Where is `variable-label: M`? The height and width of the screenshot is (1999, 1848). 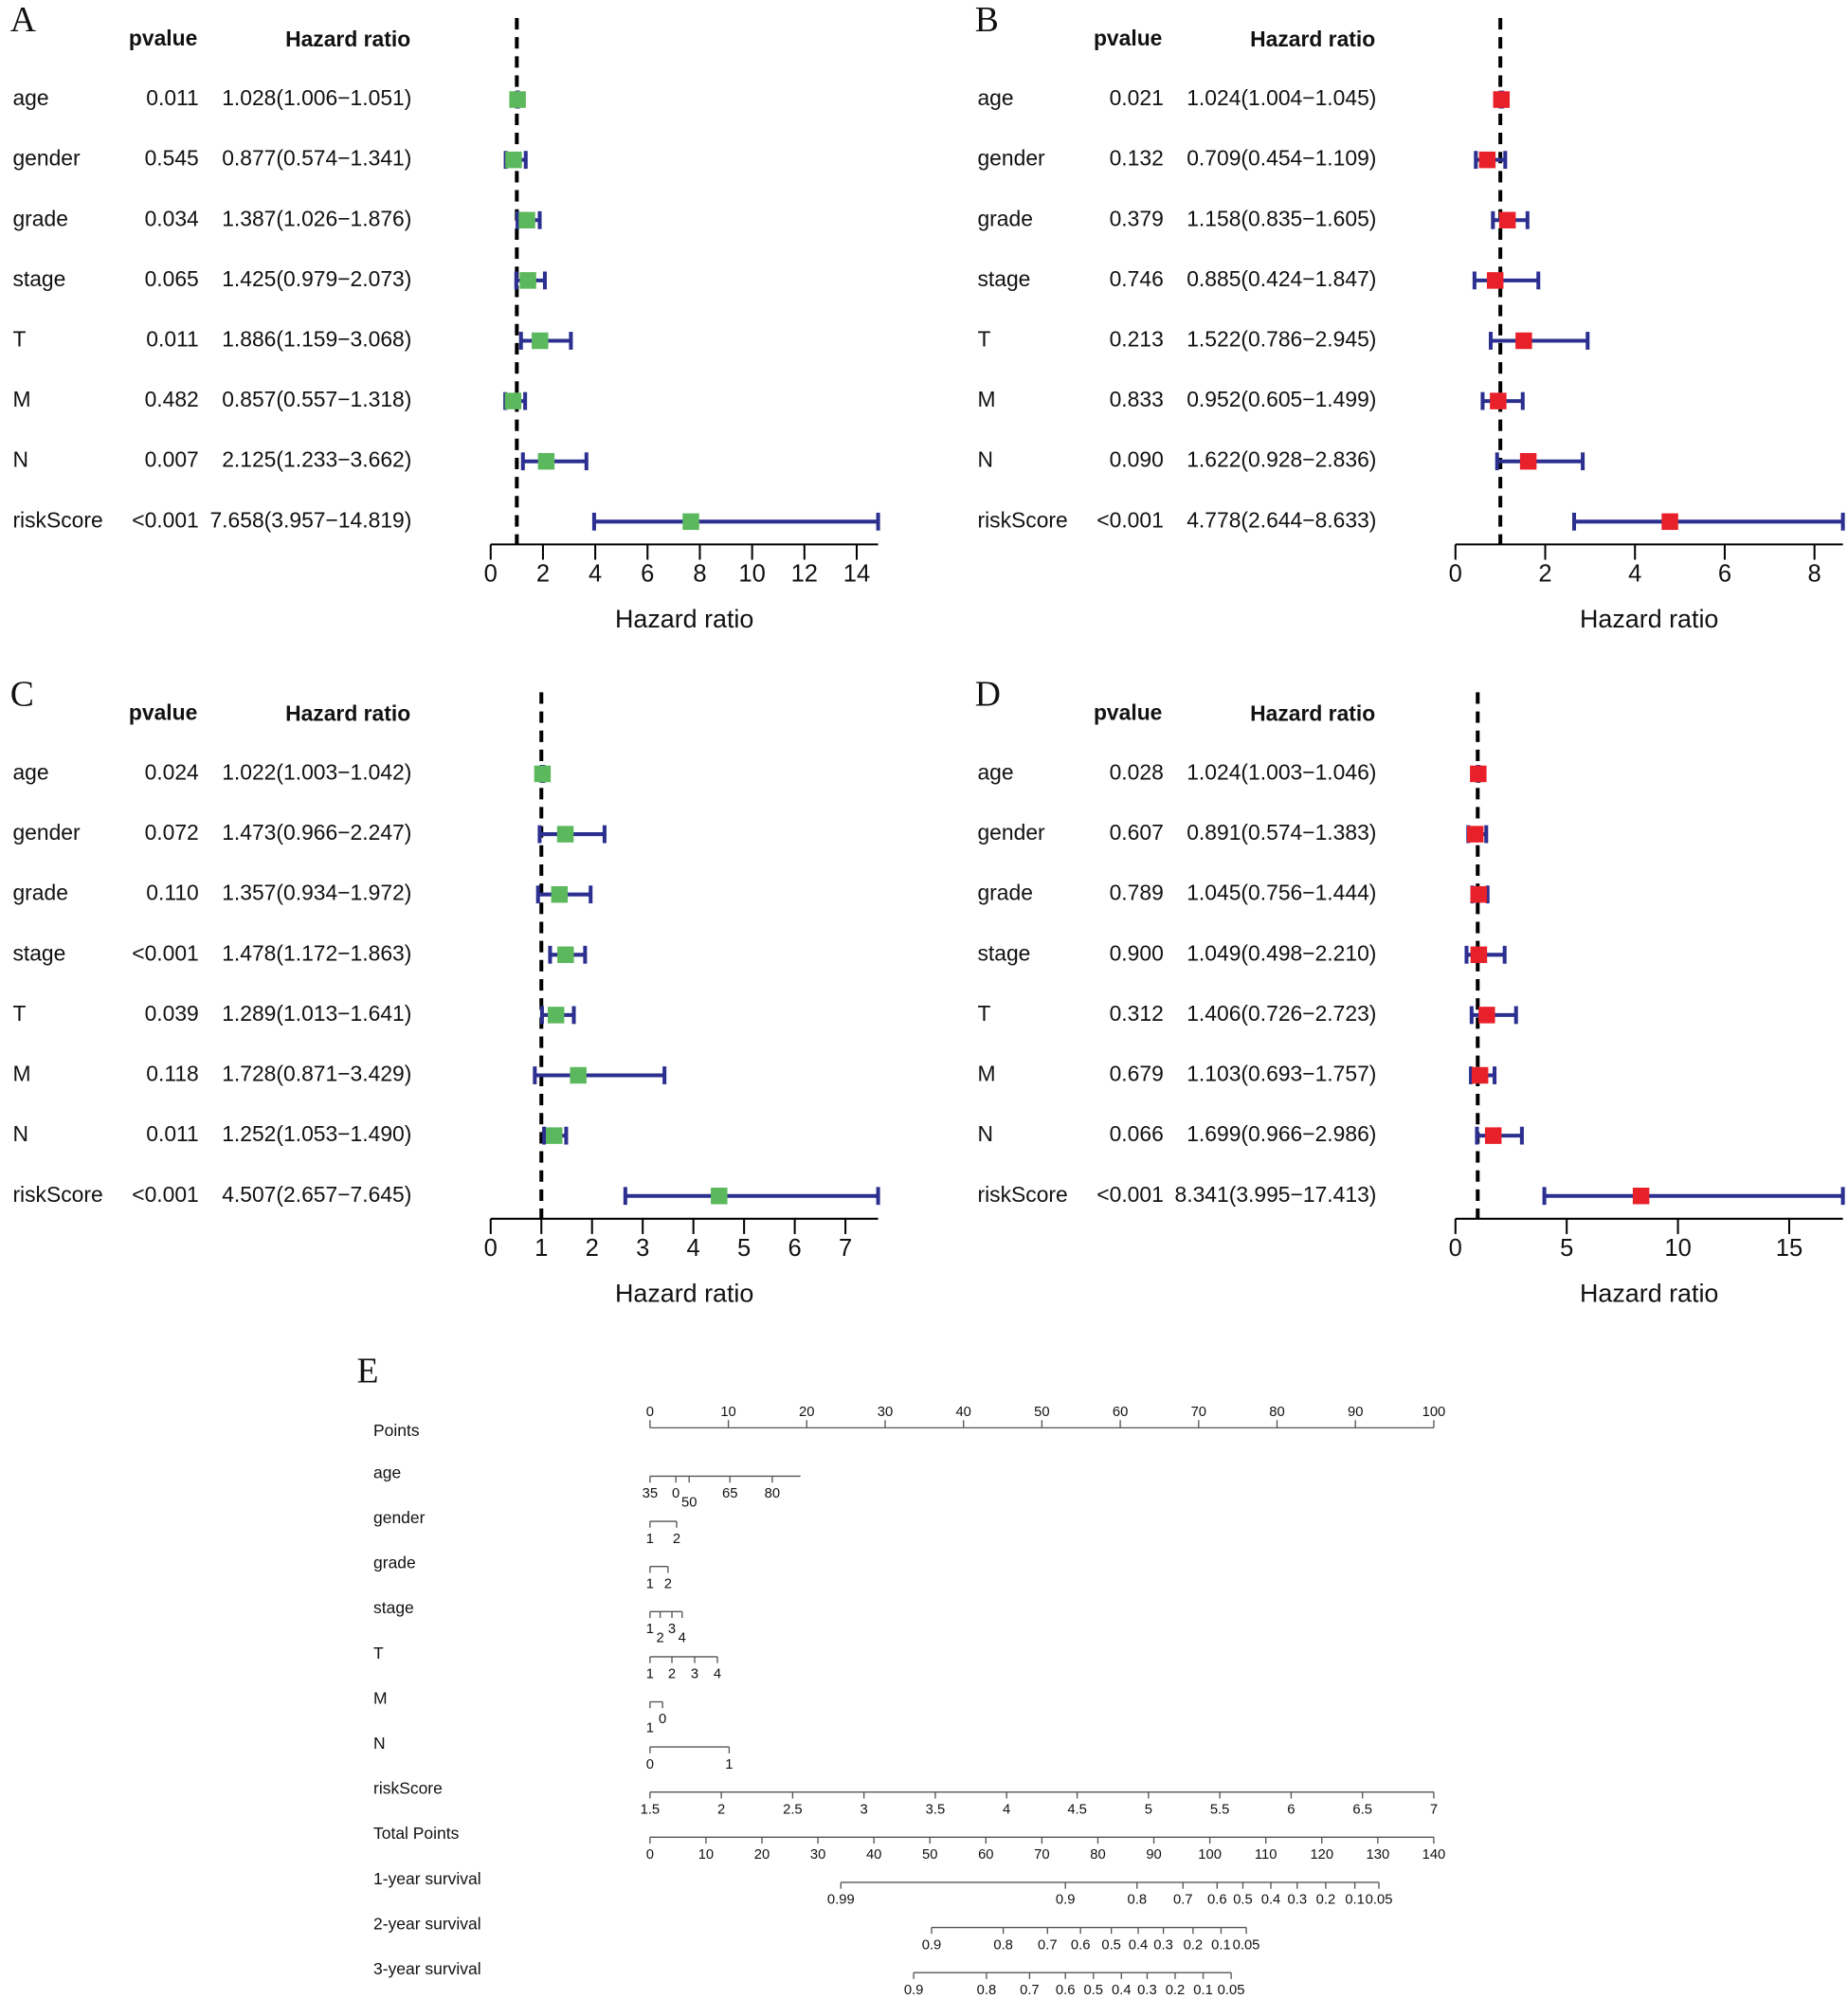 variable-label: M is located at coordinates (21, 1074).